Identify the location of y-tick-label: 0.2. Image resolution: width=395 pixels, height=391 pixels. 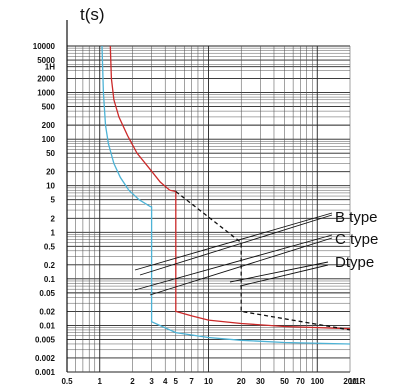
(50, 265).